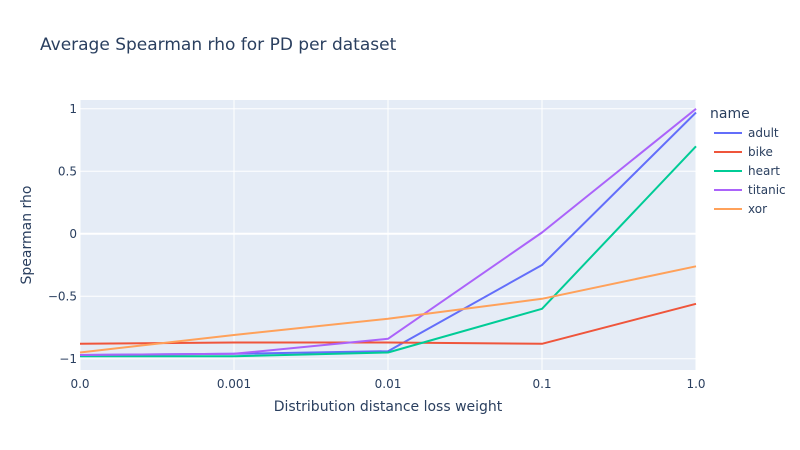  What do you see at coordinates (234, 384) in the screenshot?
I see `x-tick-label: 0.001` at bounding box center [234, 384].